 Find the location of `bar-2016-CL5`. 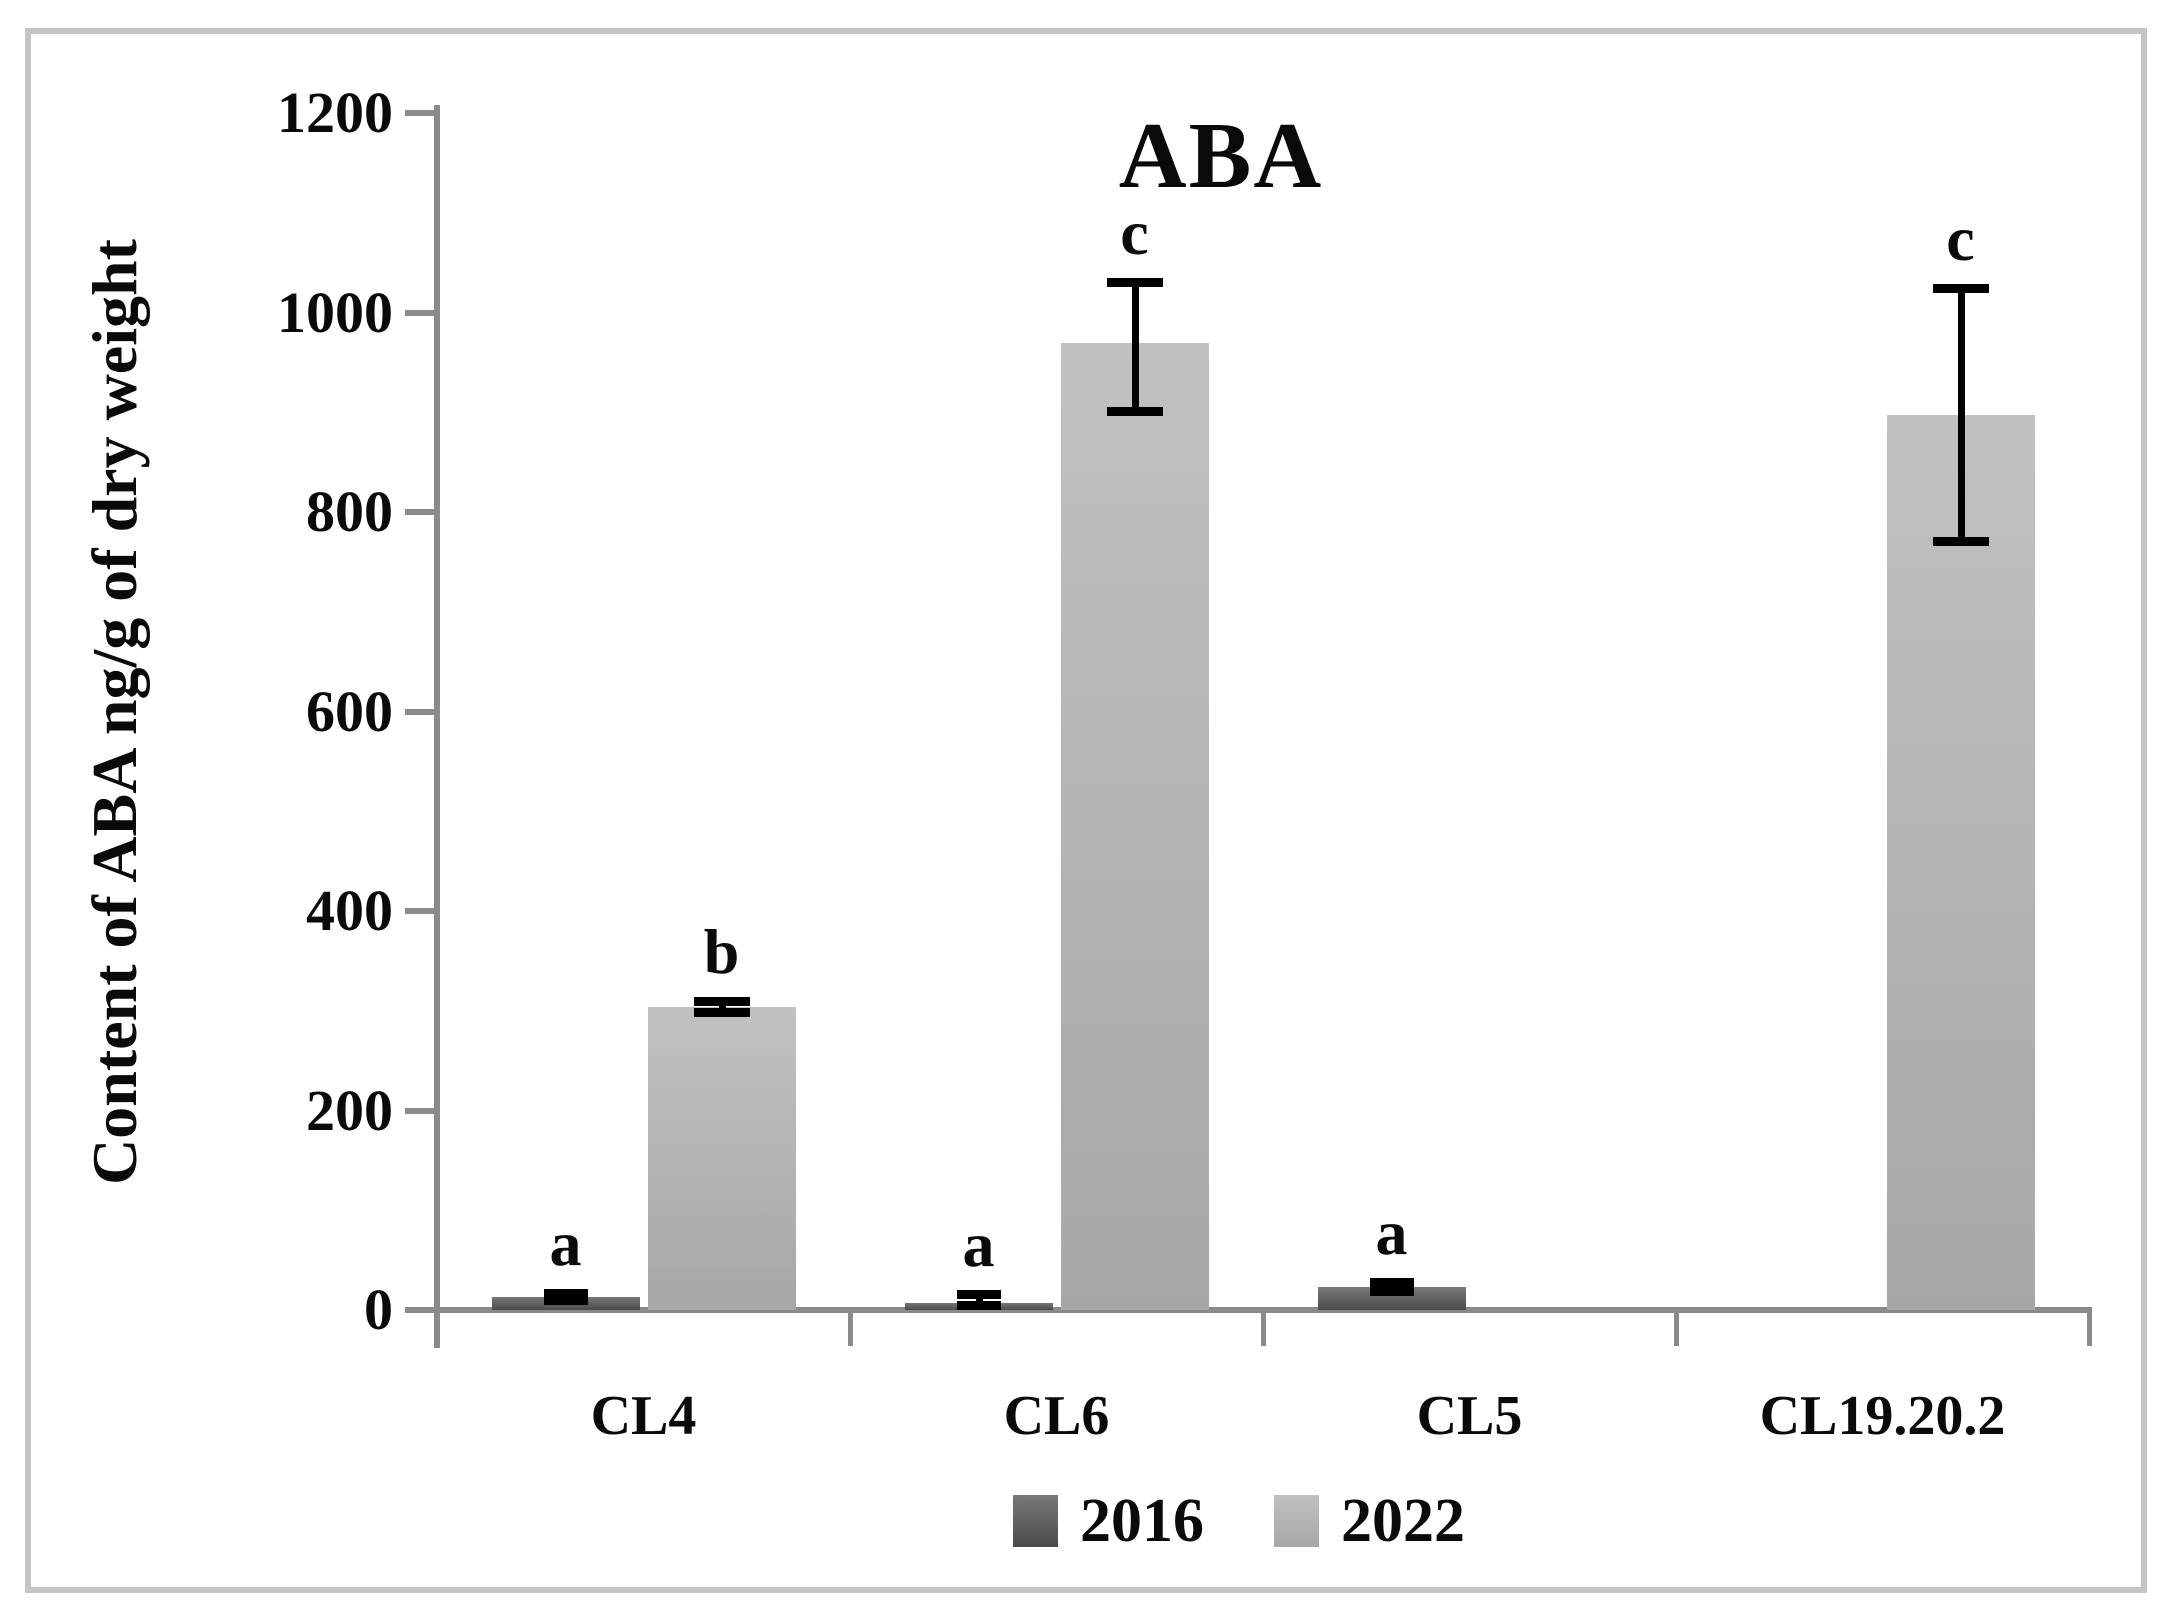

bar-2016-CL5 is located at coordinates (1391, 1298).